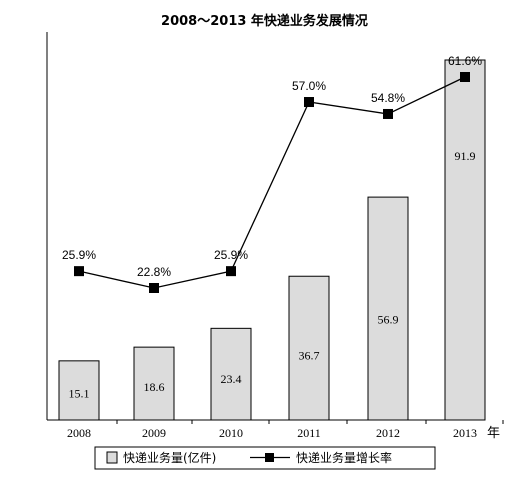 The width and height of the screenshot is (529, 482). Describe the element at coordinates (388, 113) in the screenshot. I see `rate-marker-2012` at that location.